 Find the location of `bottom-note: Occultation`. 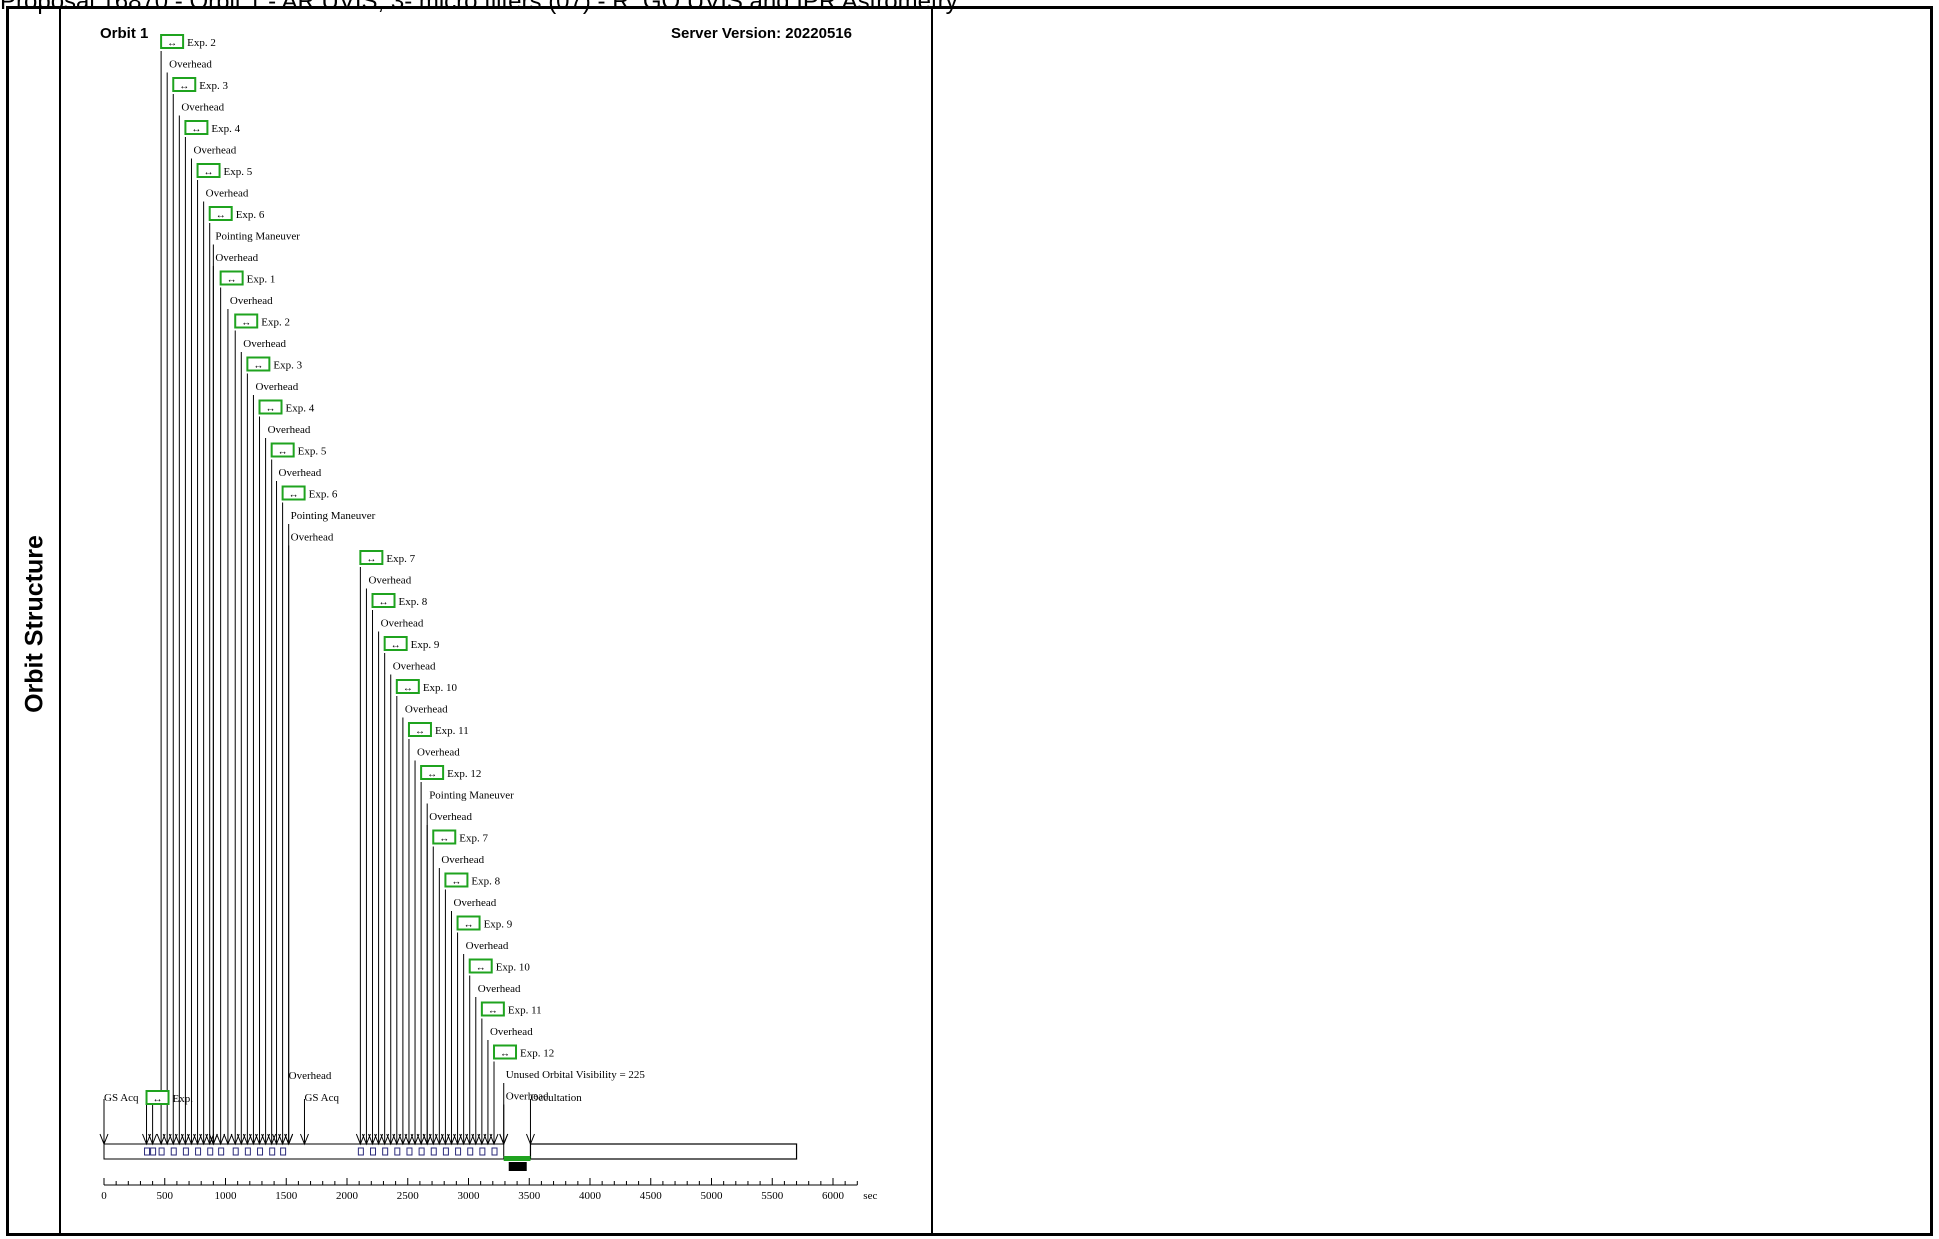

bottom-note: Occultation is located at coordinates (556, 1098).